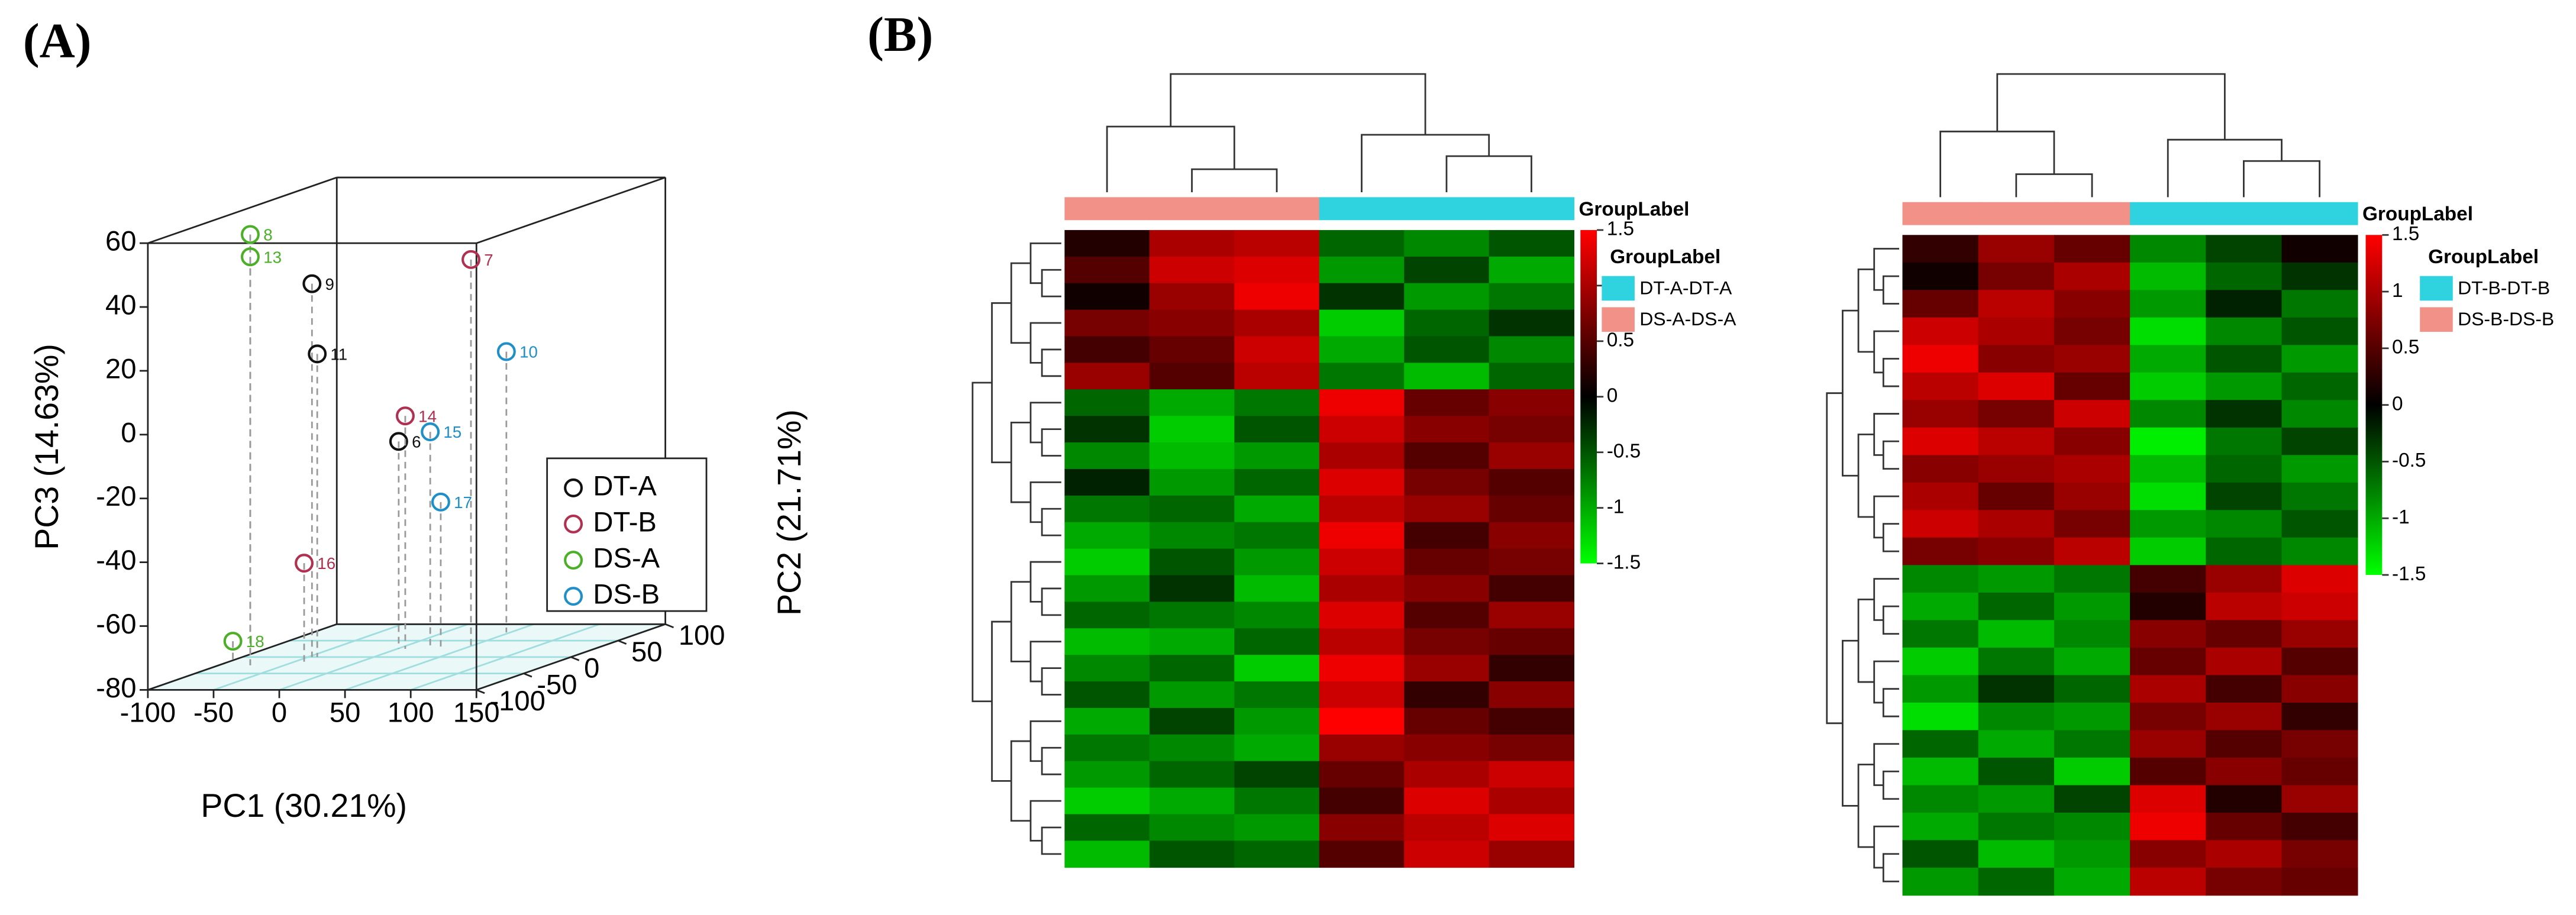 Image resolution: width=2576 pixels, height=915 pixels. What do you see at coordinates (345, 713) in the screenshot?
I see `x-tick-label: 50` at bounding box center [345, 713].